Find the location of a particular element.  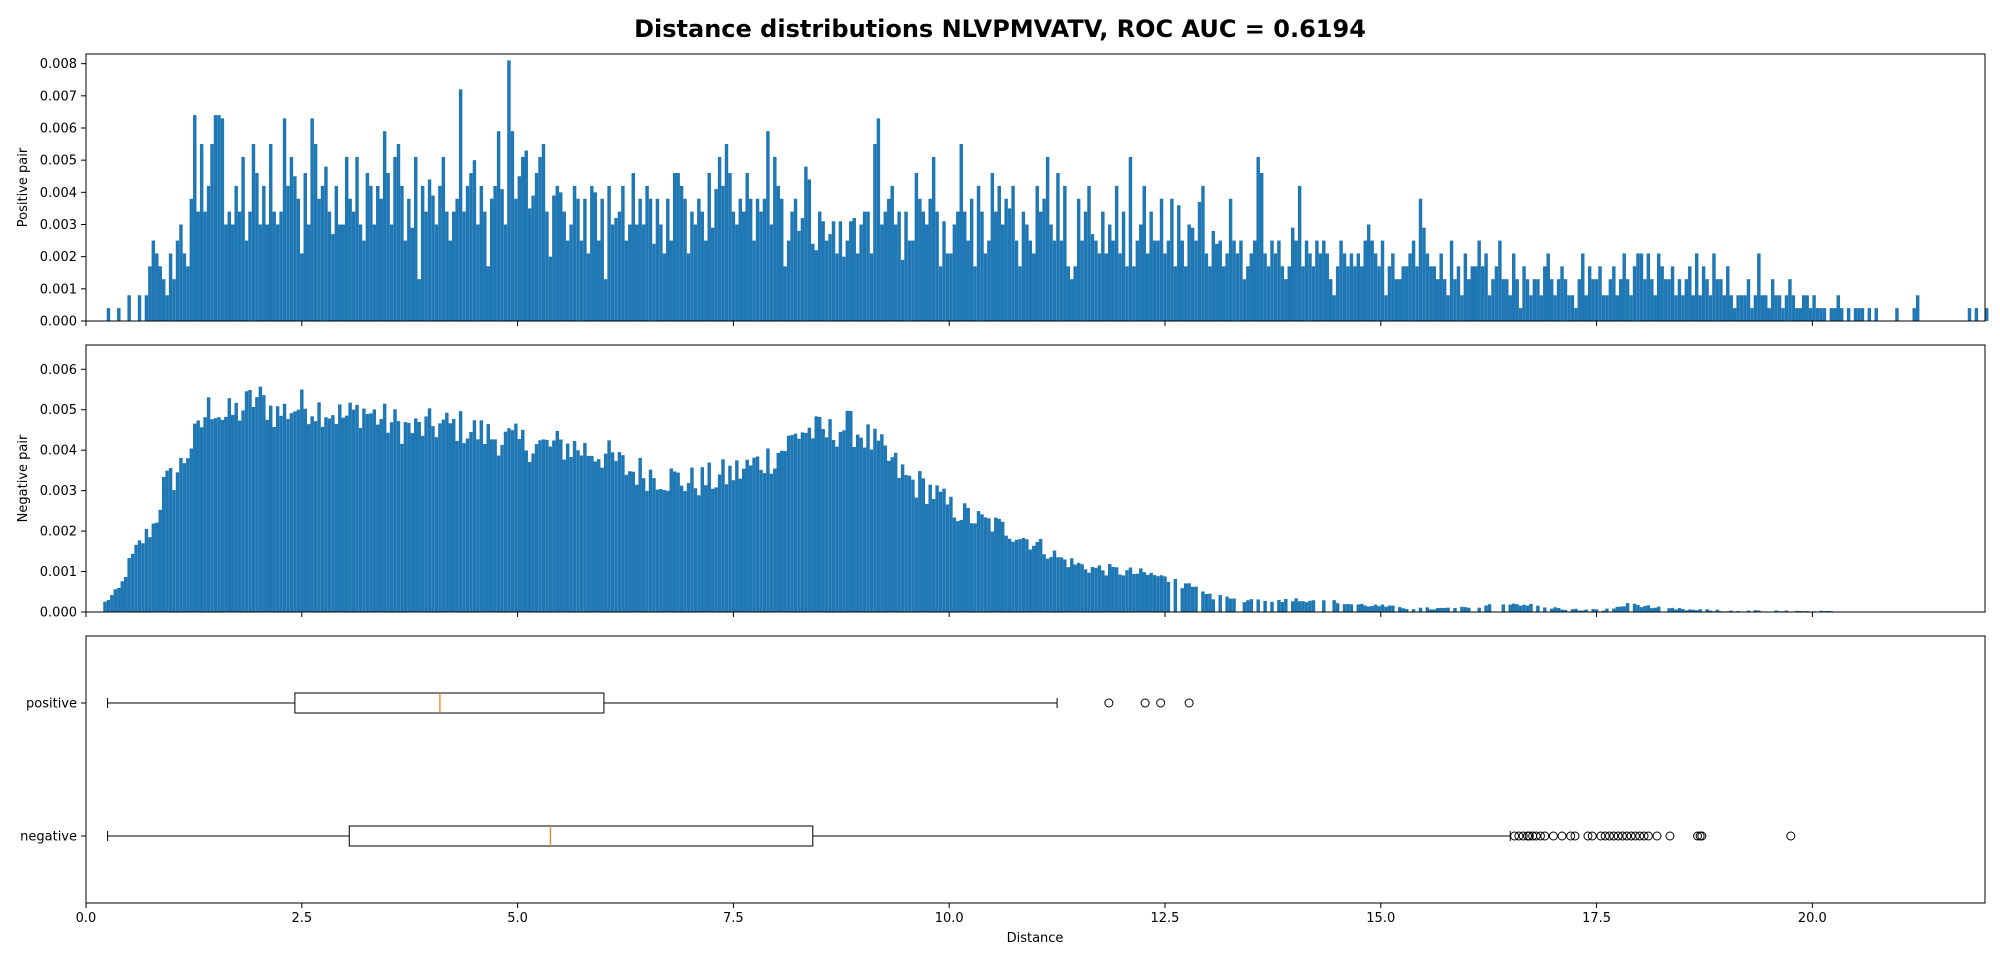

y-tick-label: 0.005 is located at coordinates (58, 161).